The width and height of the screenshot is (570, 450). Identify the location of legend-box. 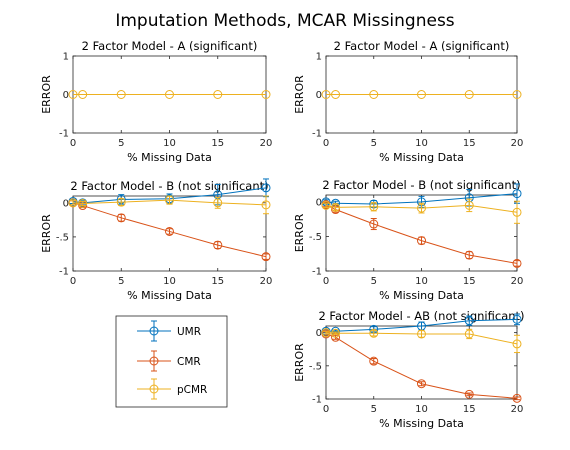
(171, 361).